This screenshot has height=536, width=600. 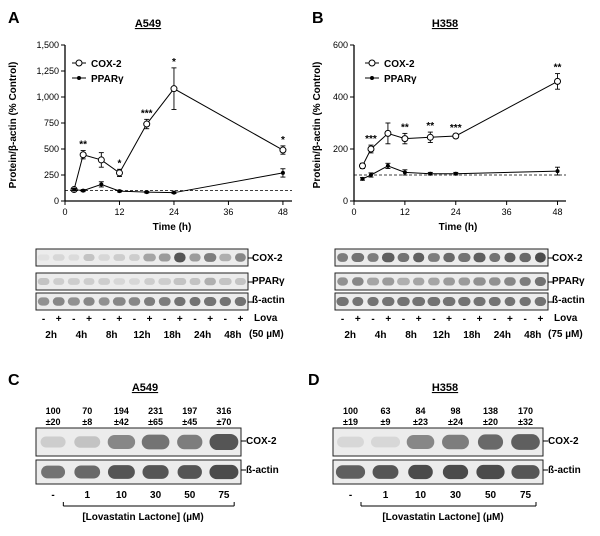 I want to click on quant-error: ±9, so click(x=386, y=422).